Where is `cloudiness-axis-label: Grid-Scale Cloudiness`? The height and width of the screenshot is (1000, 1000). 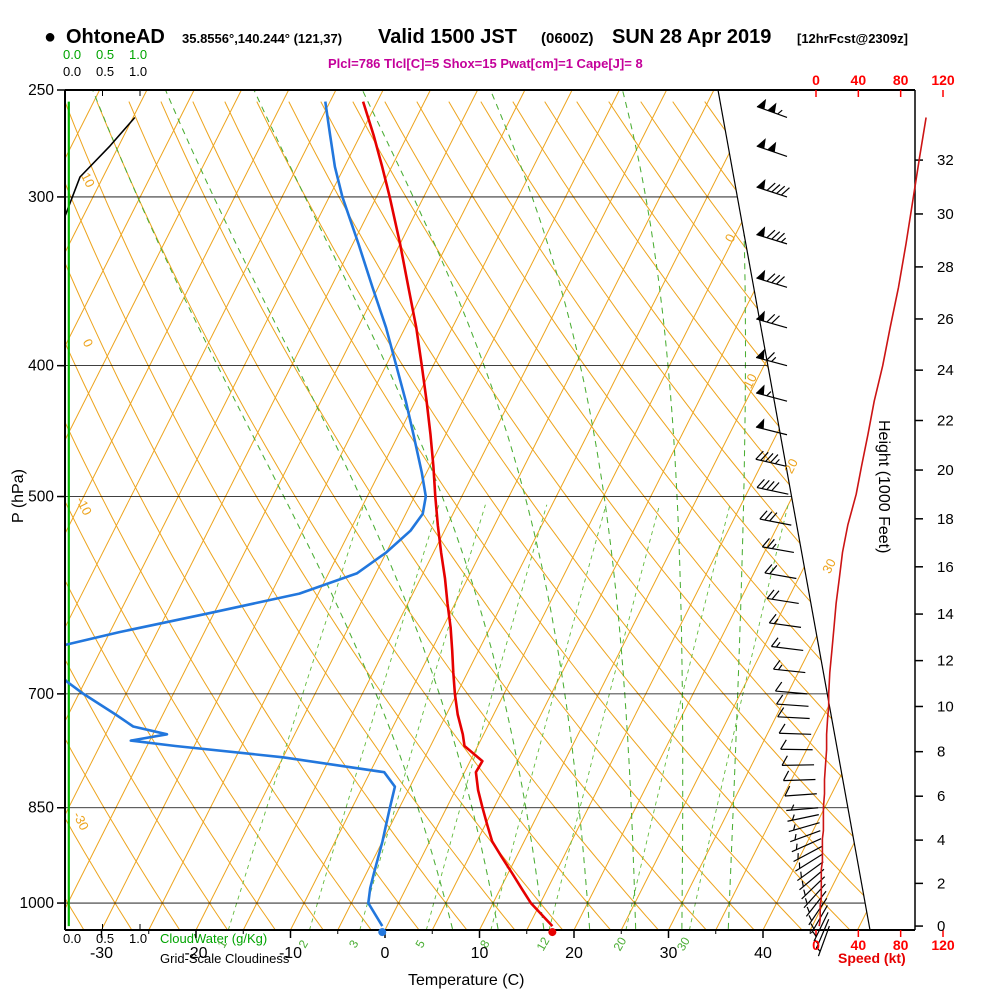 cloudiness-axis-label: Grid-Scale Cloudiness is located at coordinates (225, 958).